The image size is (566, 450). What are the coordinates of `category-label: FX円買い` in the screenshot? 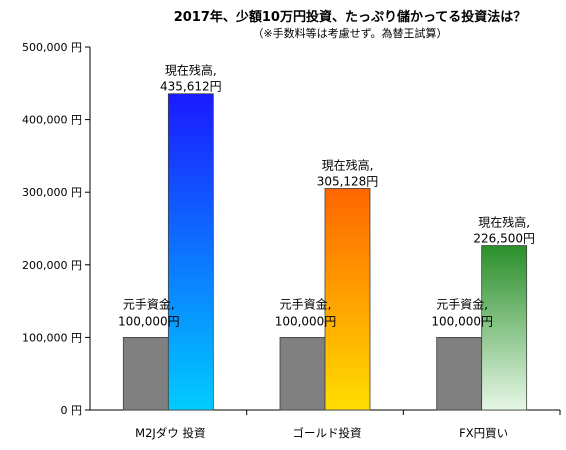 It's located at (483, 433).